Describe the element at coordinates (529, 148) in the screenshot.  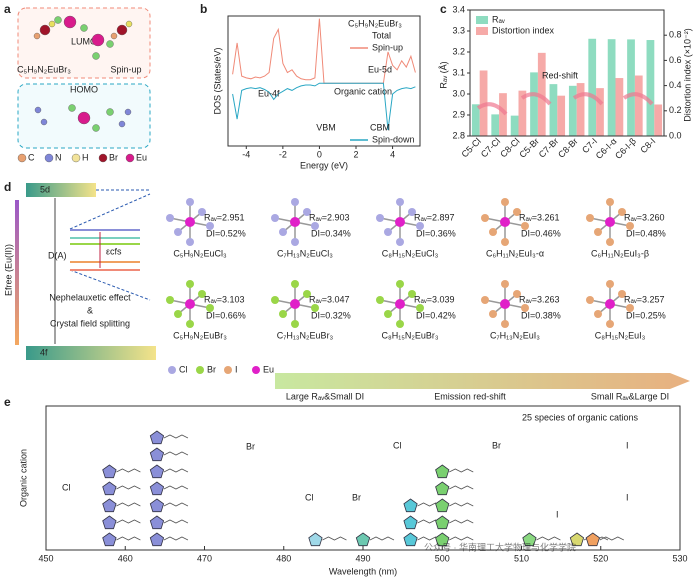
I see `x-tick-label: C5-Br` at that location.